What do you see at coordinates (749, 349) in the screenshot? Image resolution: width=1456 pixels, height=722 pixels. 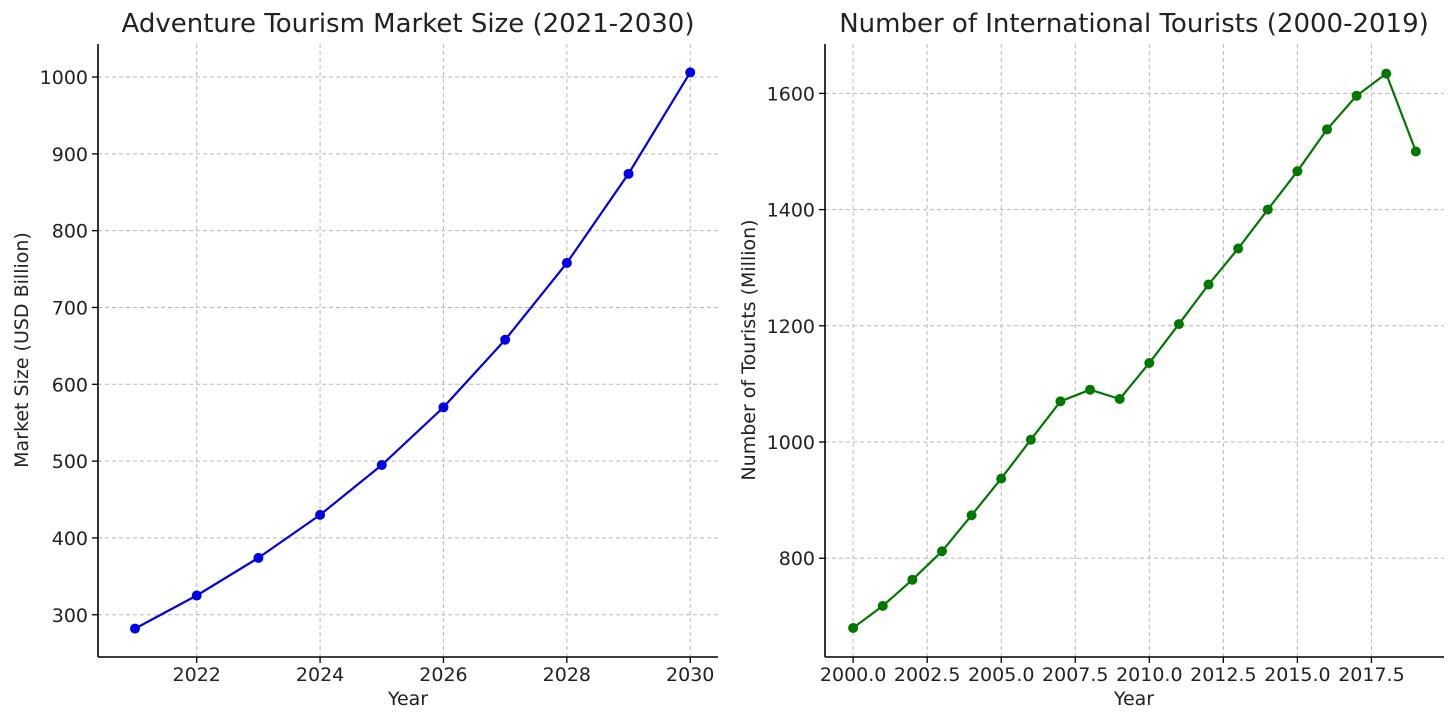 I see `y-axis-label: Number of Tourists (Million)` at bounding box center [749, 349].